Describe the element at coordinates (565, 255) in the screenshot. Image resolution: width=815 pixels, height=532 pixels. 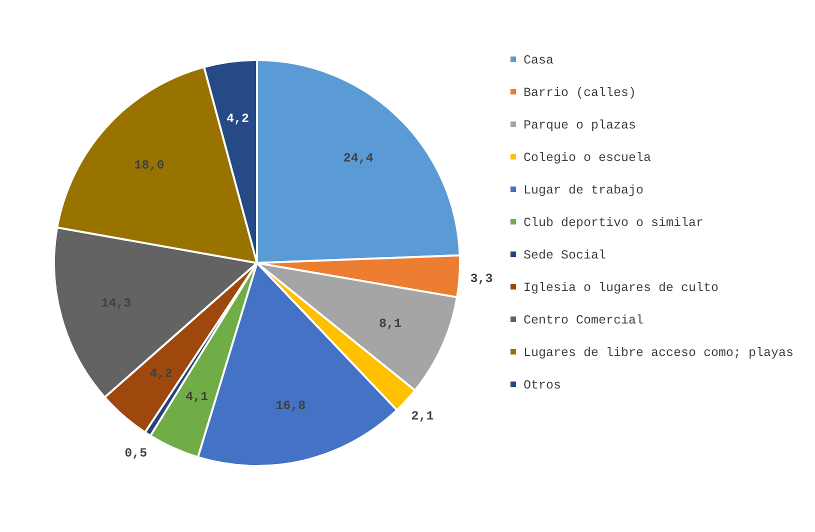
I see `legend-label: Sede Social` at that location.